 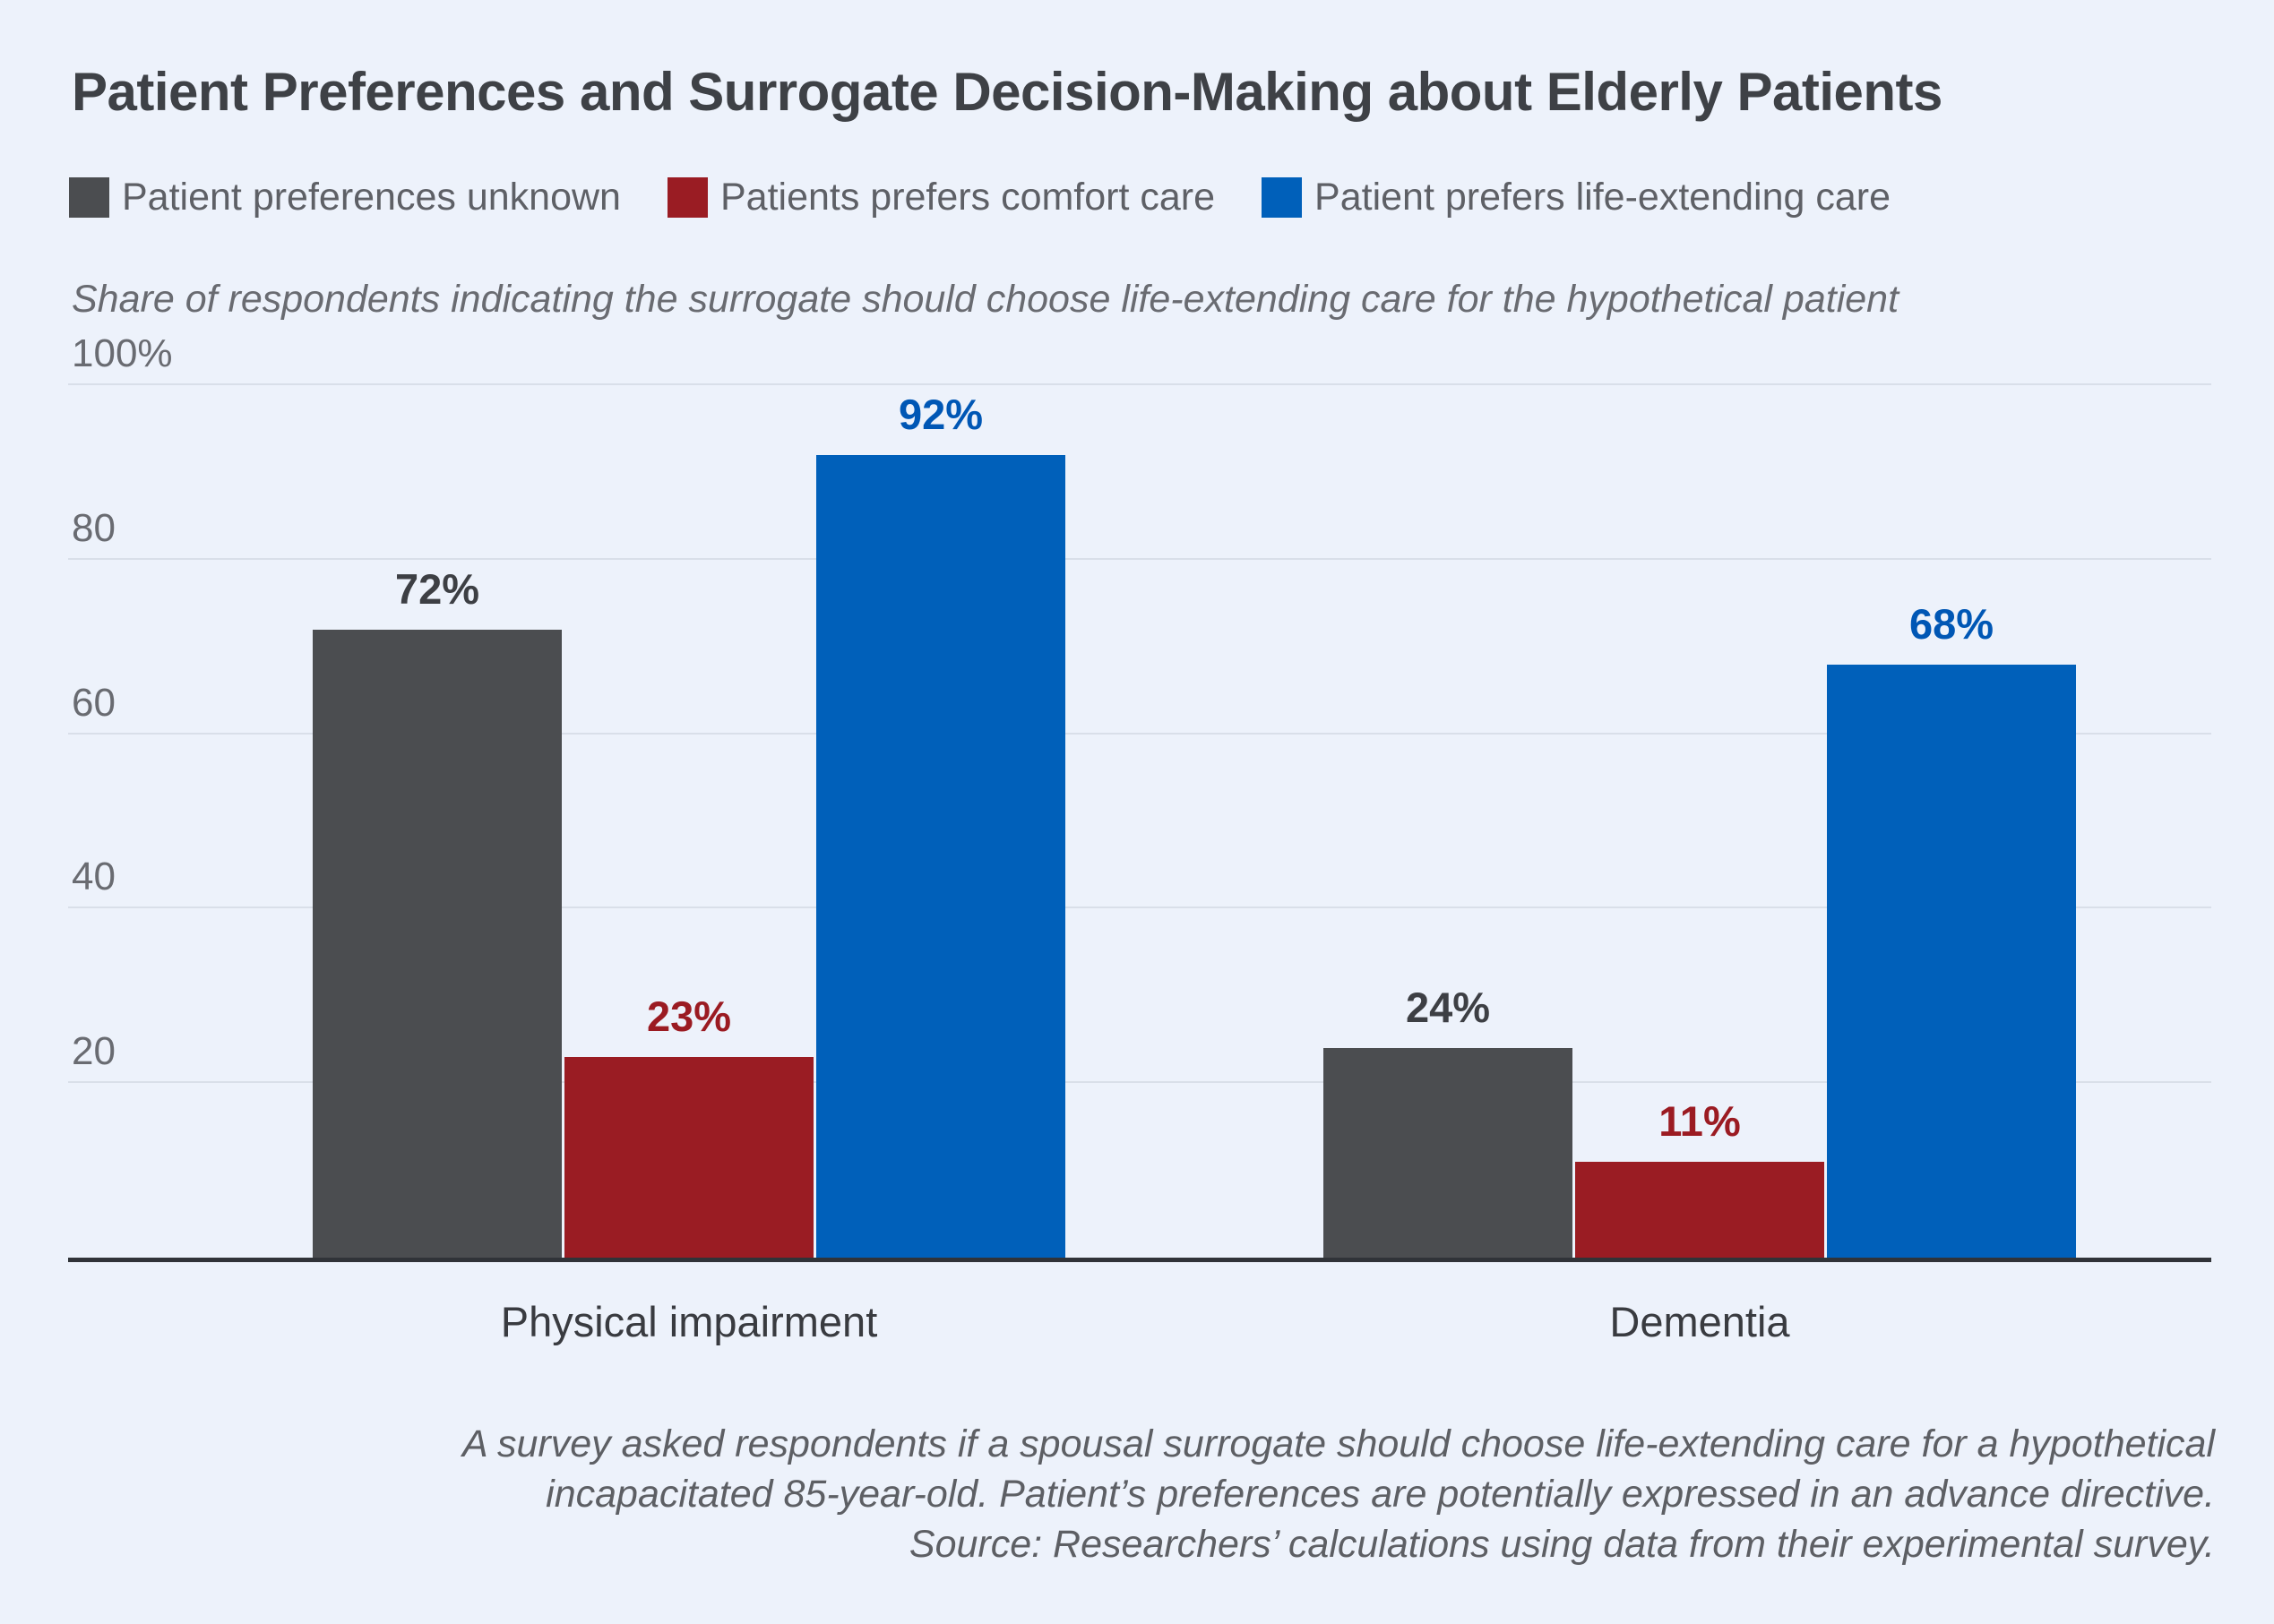 I want to click on bar-slot: 92%, so click(x=940, y=821).